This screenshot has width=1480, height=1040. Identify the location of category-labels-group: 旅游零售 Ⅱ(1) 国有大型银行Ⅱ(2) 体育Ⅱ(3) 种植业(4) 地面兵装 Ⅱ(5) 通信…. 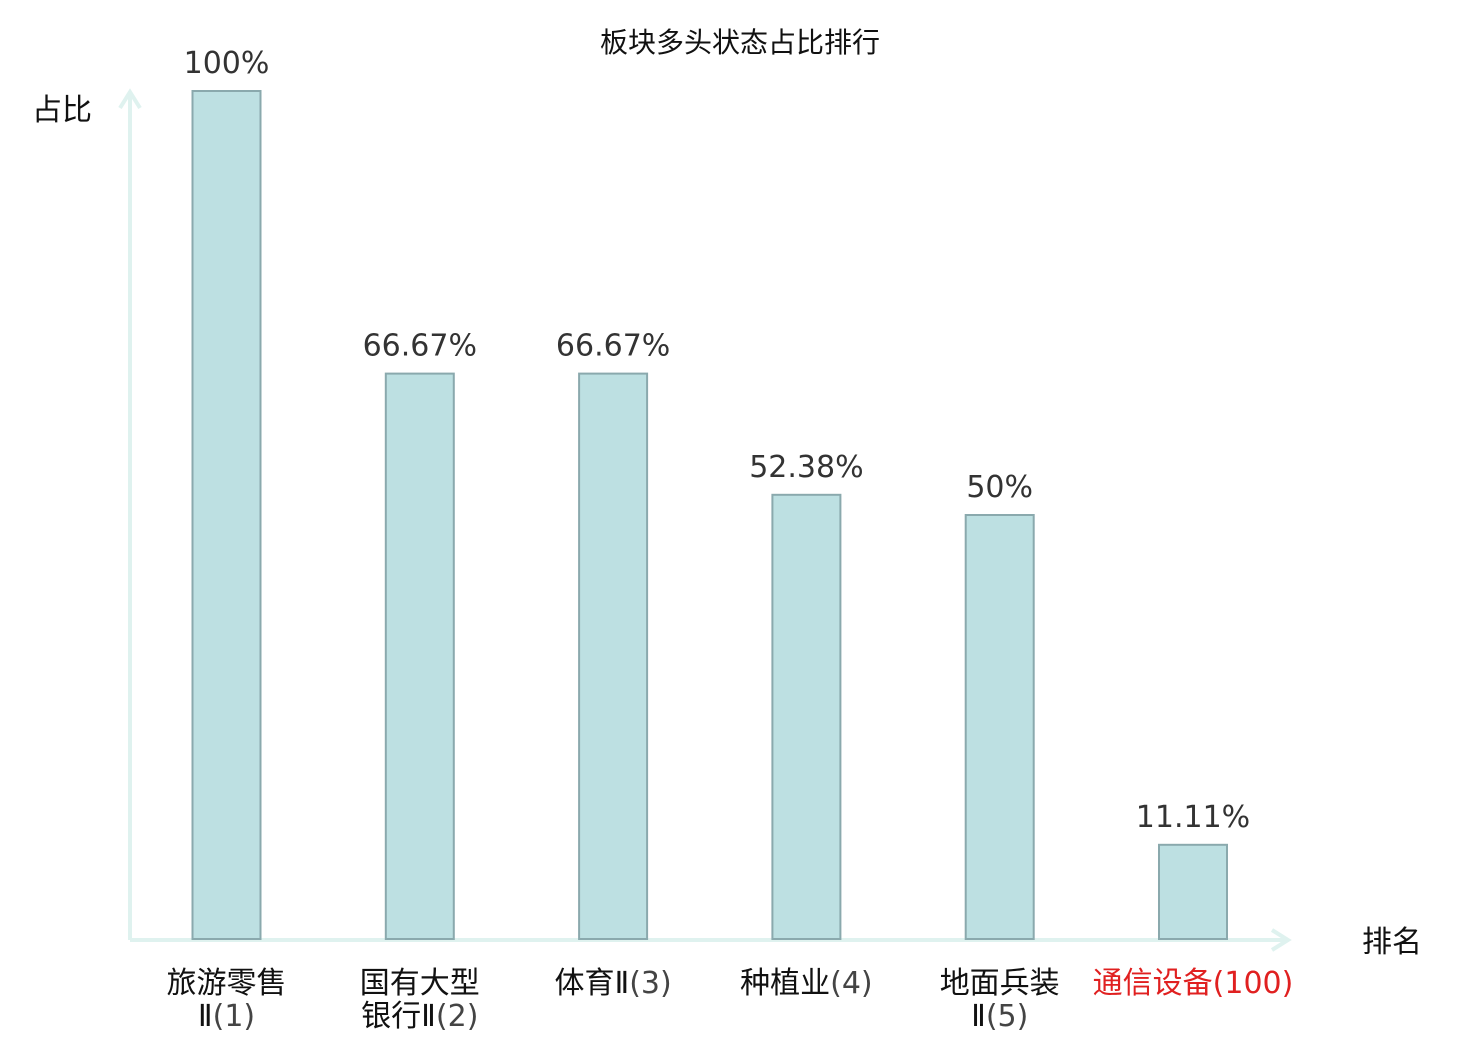
(730, 1000).